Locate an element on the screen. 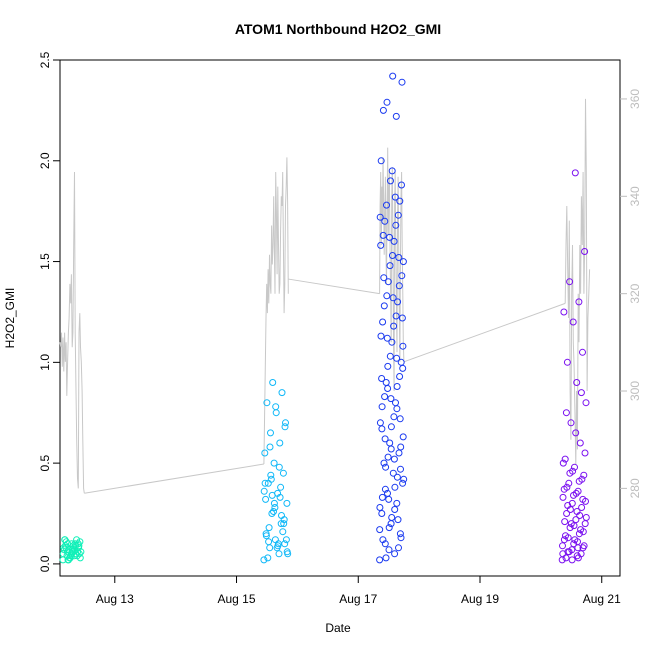 The height and width of the screenshot is (650, 650). x-axis: Aug 13 Aug 15 Aug 17 Aug 19 Aug 21 is located at coordinates (358, 591).